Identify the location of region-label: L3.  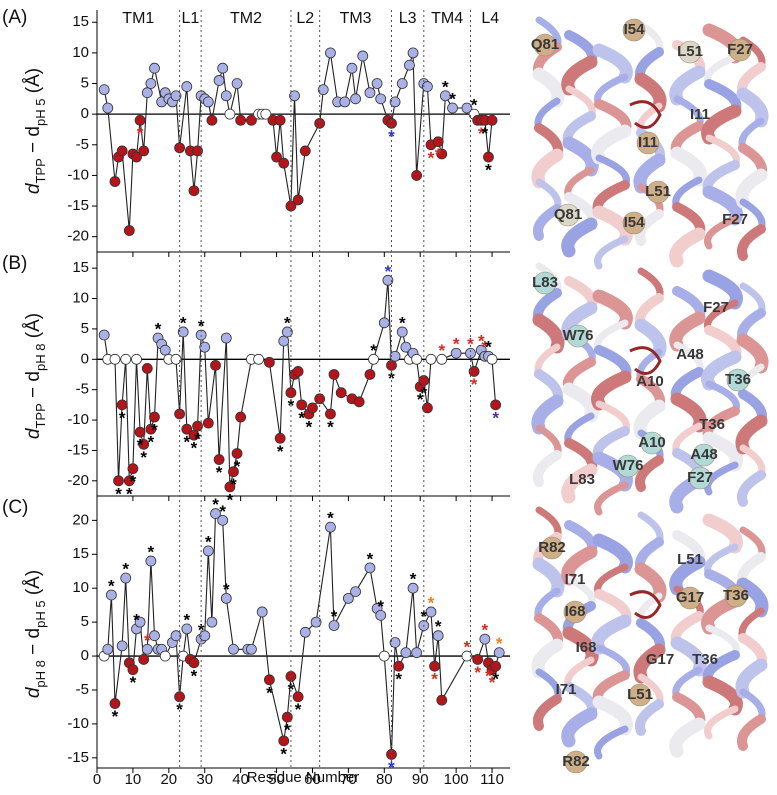
(408, 18).